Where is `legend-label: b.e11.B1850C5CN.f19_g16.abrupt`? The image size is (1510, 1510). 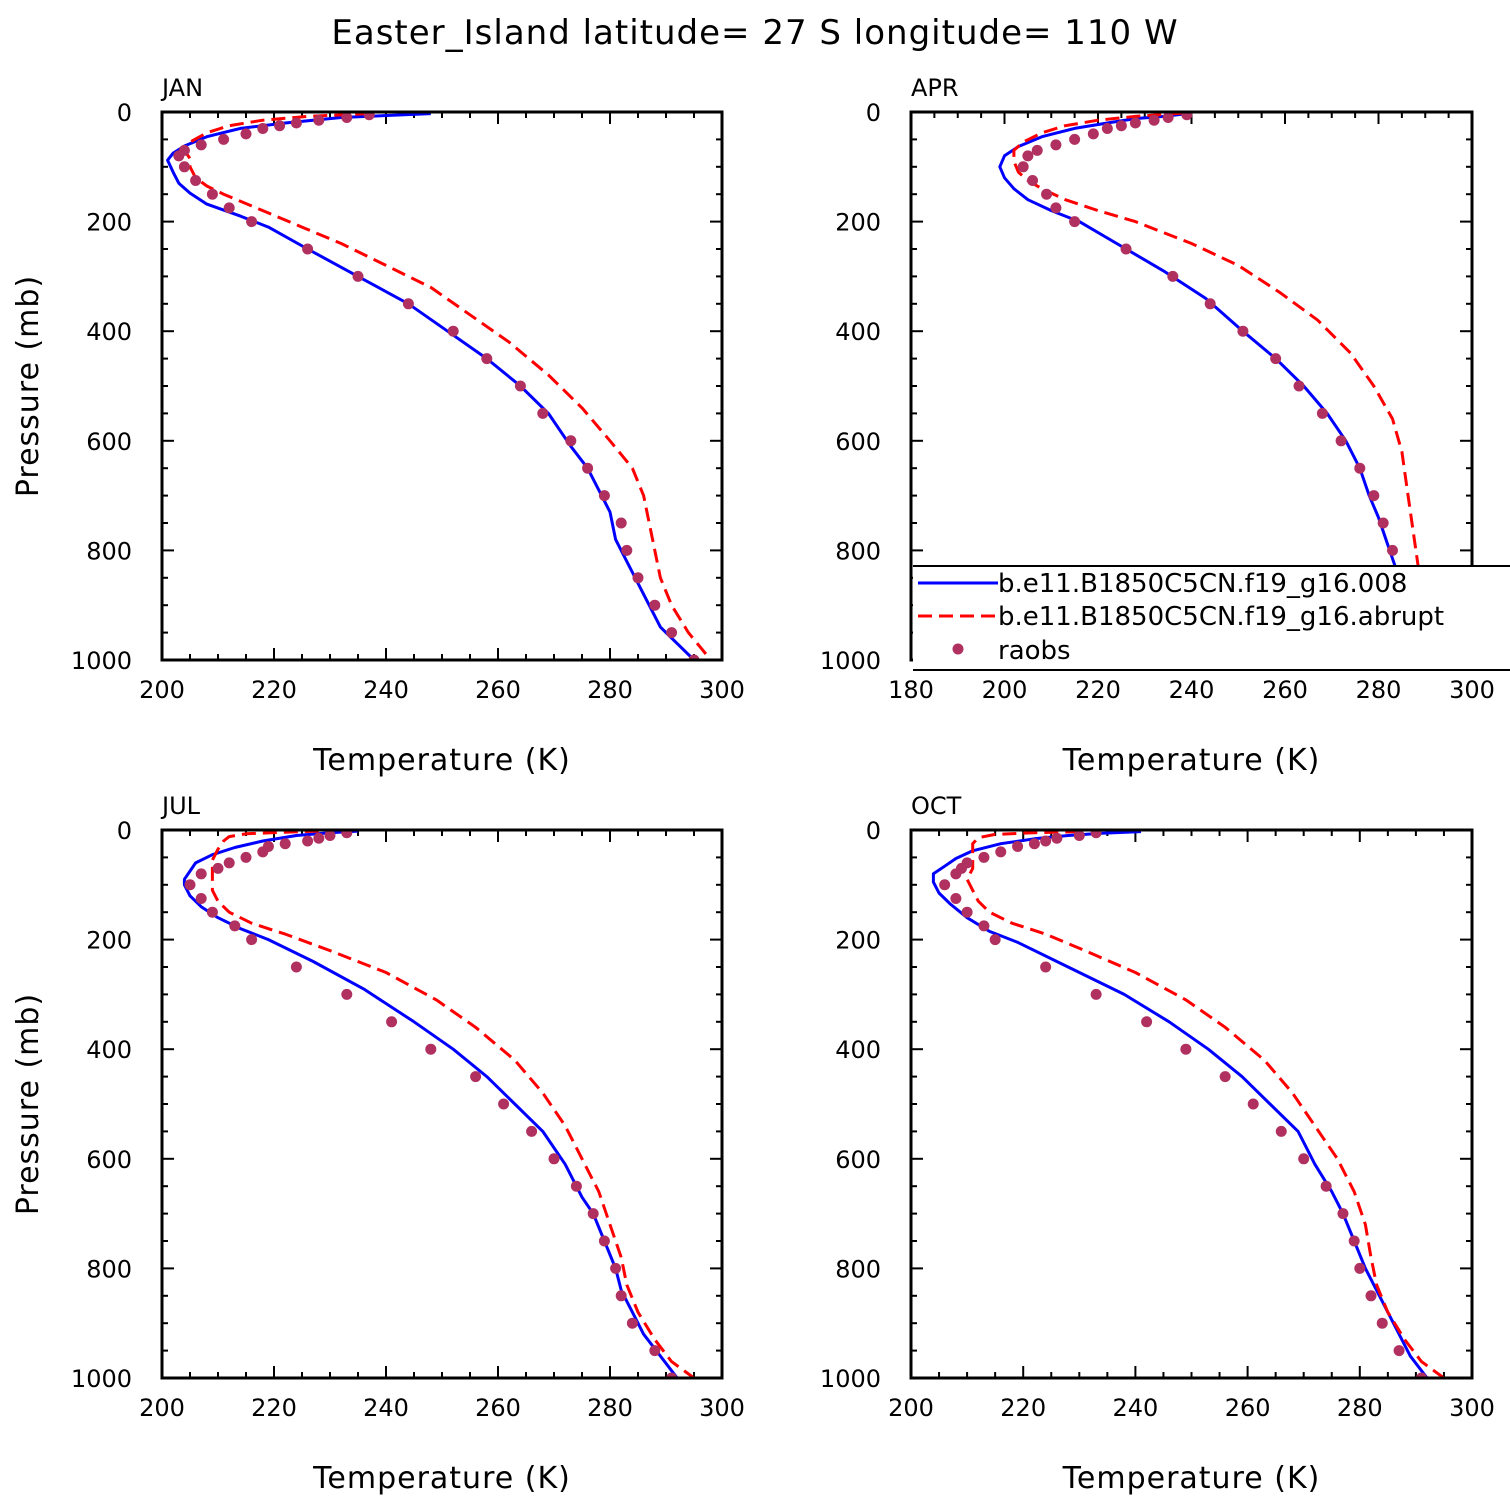
legend-label: b.e11.B1850C5CN.f19_g16.abrupt is located at coordinates (1221, 617).